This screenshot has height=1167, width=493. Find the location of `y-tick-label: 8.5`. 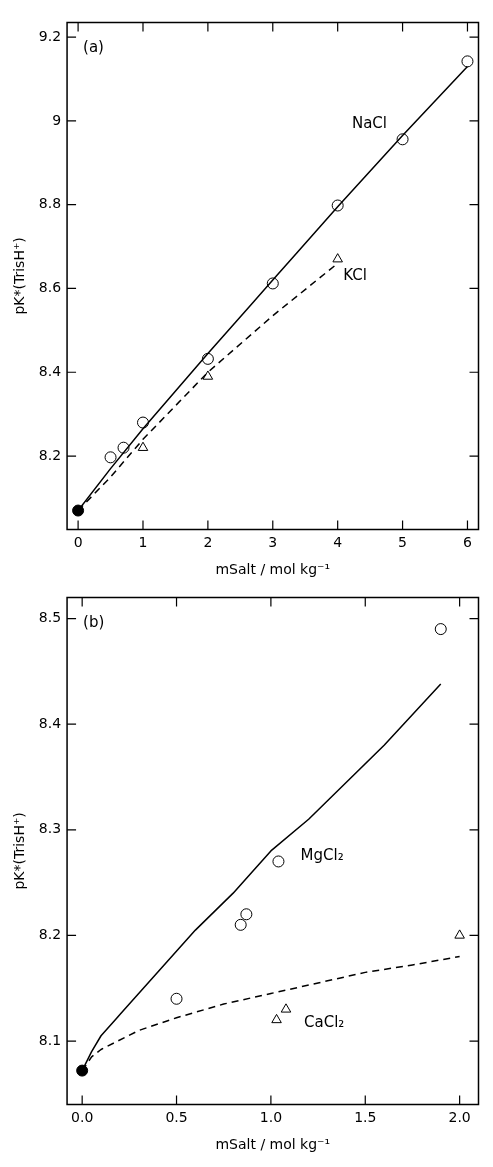

y-tick-label: 8.5 is located at coordinates (50, 617).